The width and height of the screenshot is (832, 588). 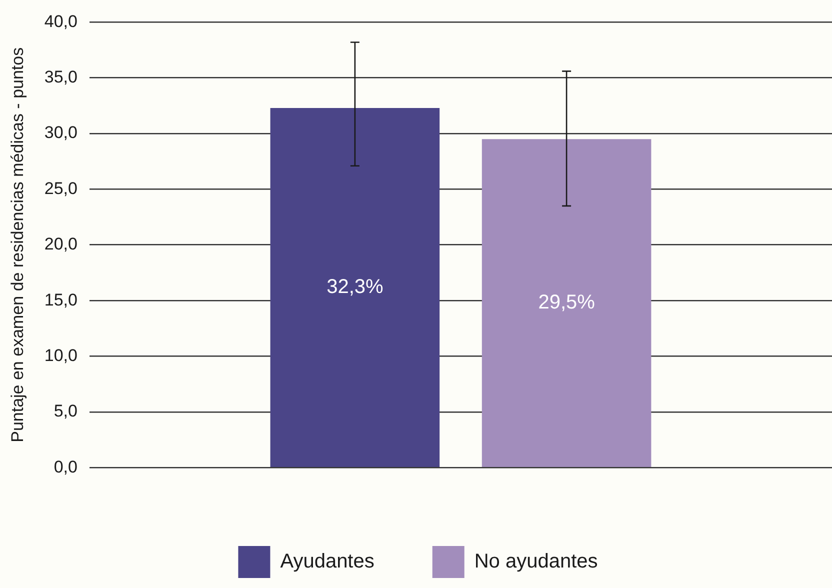 What do you see at coordinates (61, 244) in the screenshot?
I see `y-tick-label: 20,0` at bounding box center [61, 244].